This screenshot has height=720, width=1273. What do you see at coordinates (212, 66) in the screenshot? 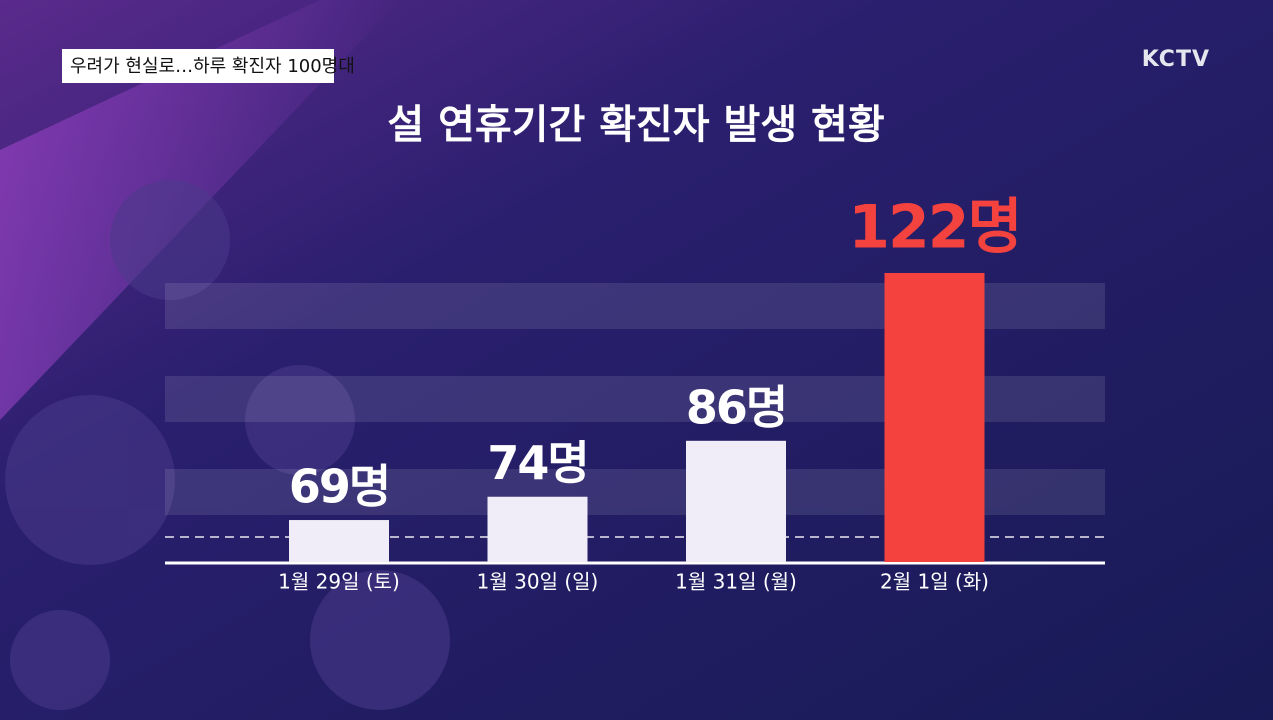
I see `caption: 우려가 현실로…하루 확진자 100명대` at bounding box center [212, 66].